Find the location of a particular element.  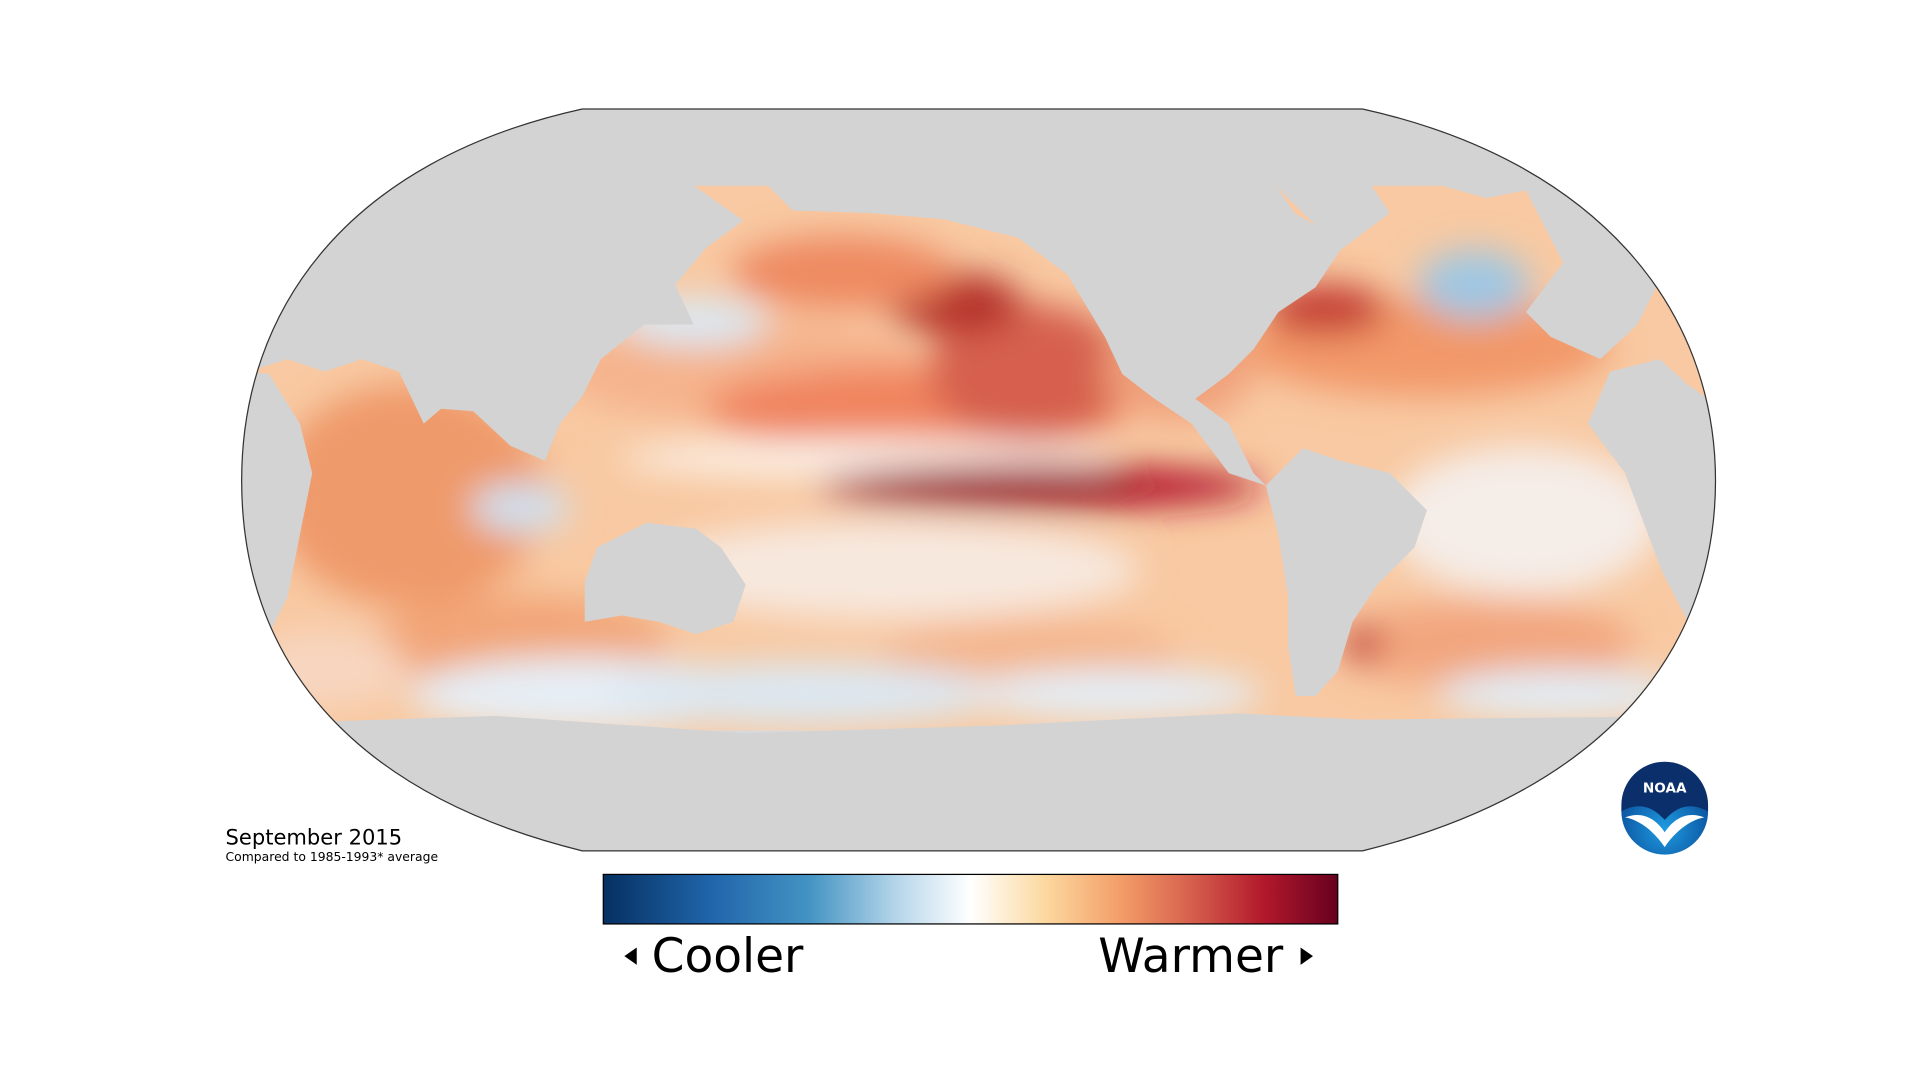

noaa-logo: NOAA is located at coordinates (1665, 808).